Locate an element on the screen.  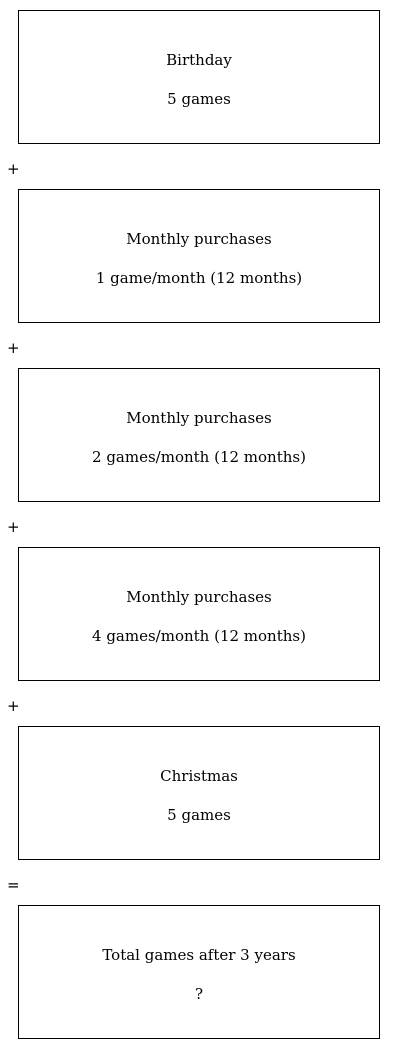
christmas-box: Christmas 5 games is located at coordinates (199, 793).